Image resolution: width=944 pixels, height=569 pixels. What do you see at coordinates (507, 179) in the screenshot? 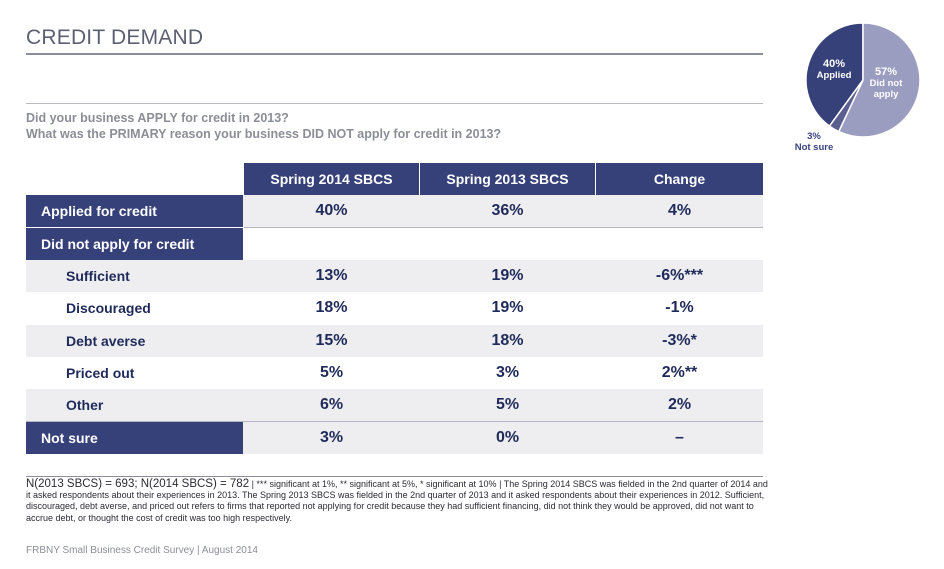
I see `header-spring-2013: Spring 2013 SBCS` at bounding box center [507, 179].